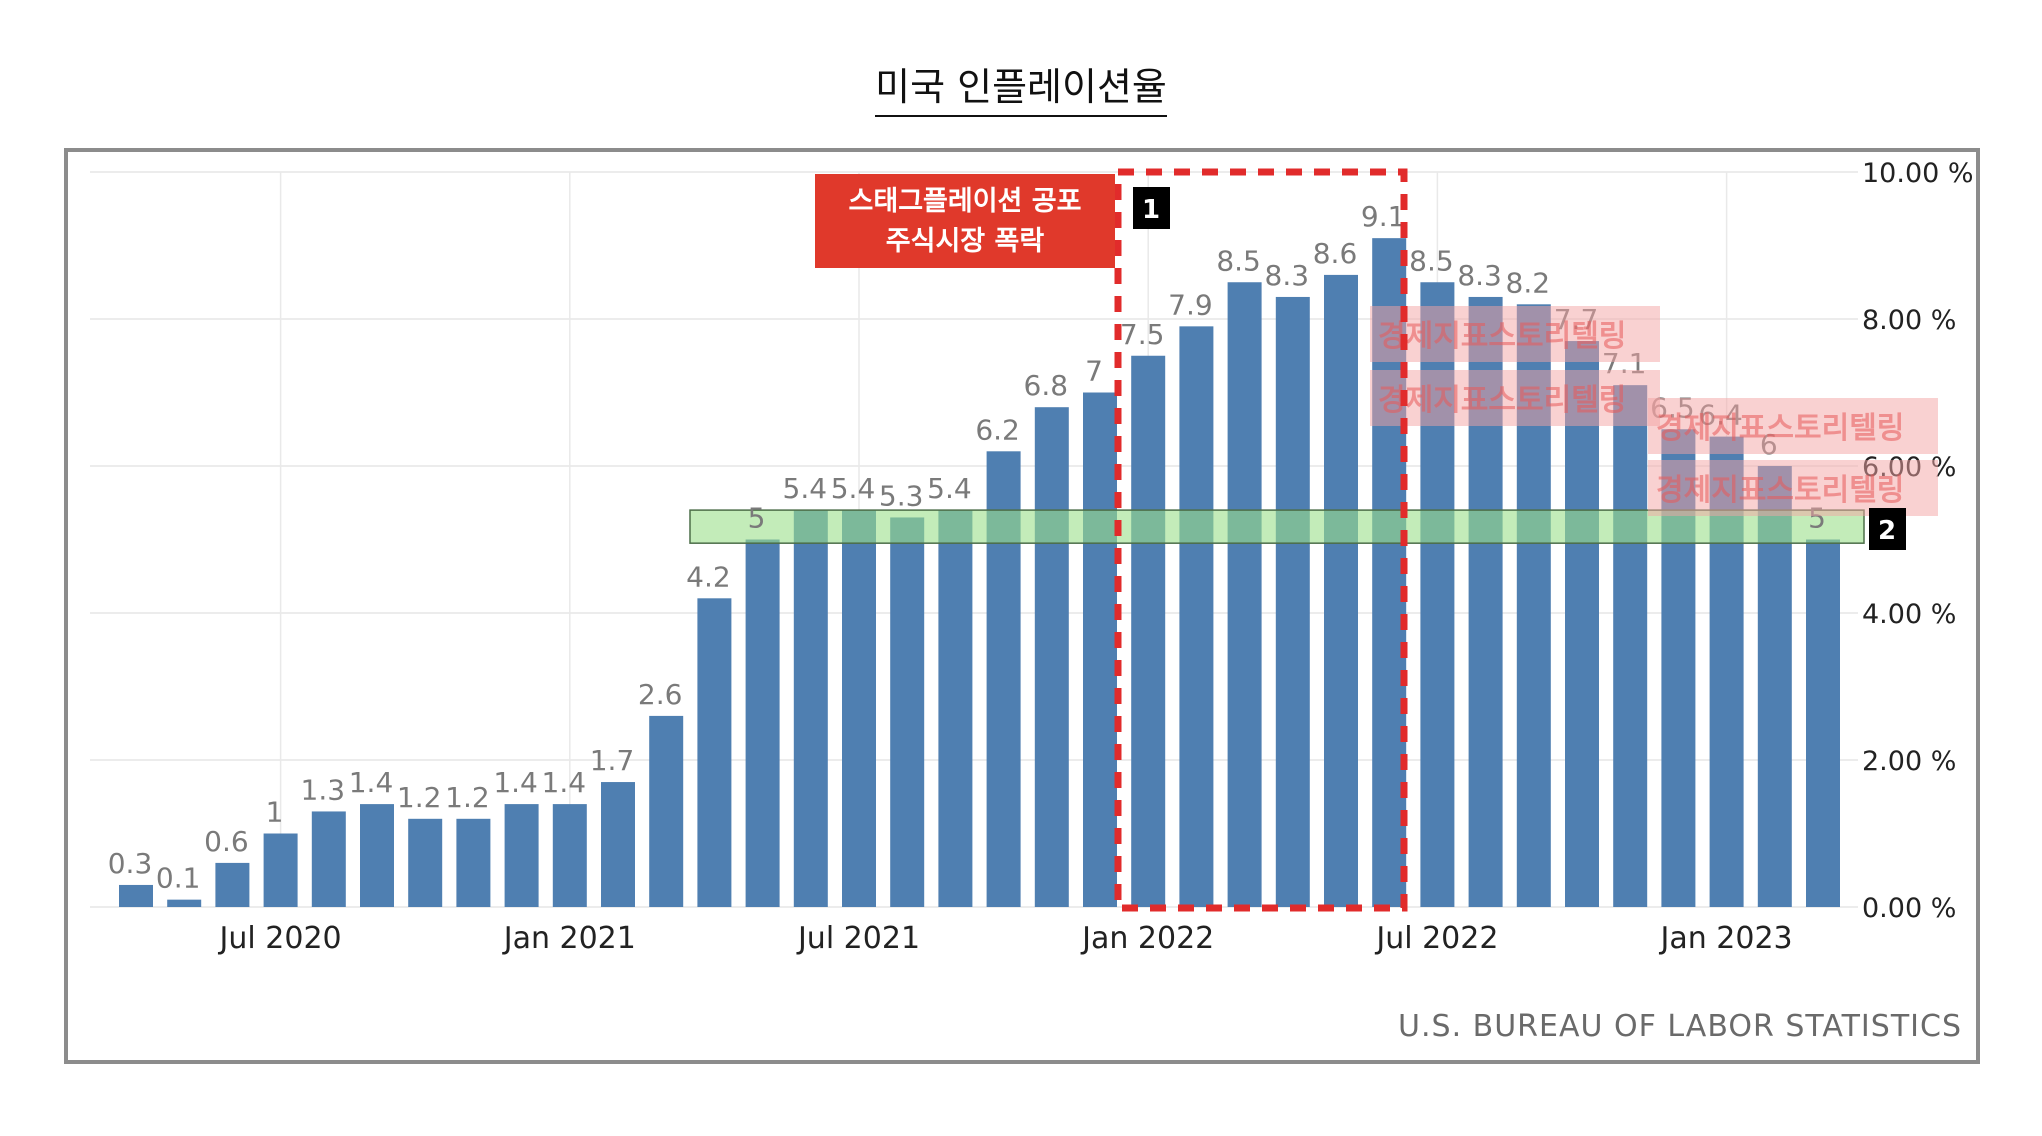  Describe the element at coordinates (1680, 1026) in the screenshot. I see `source-label: U.S. BUREAU OF LABOR STATISTICS` at that location.